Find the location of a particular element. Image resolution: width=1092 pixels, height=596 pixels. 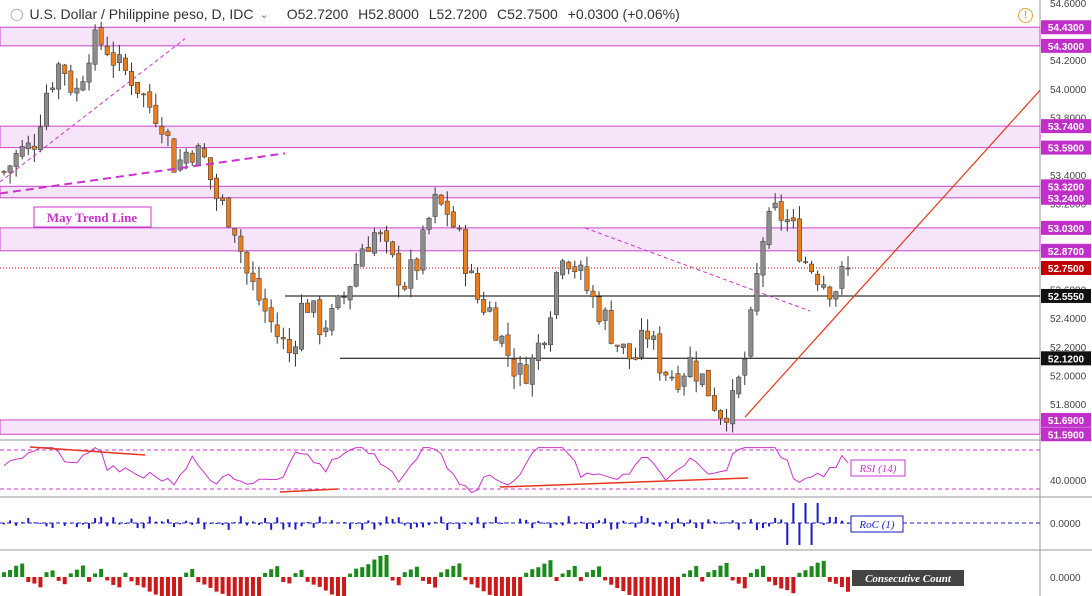

axis-tick-label: 51.8000 is located at coordinates (1068, 405).